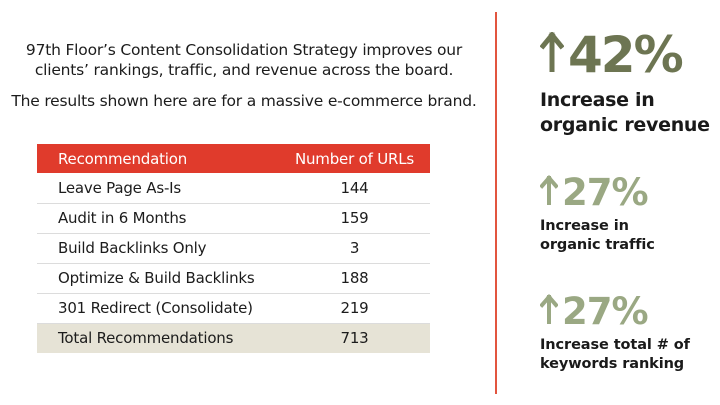  What do you see at coordinates (496, 203) in the screenshot?
I see `vertical-divider` at bounding box center [496, 203].